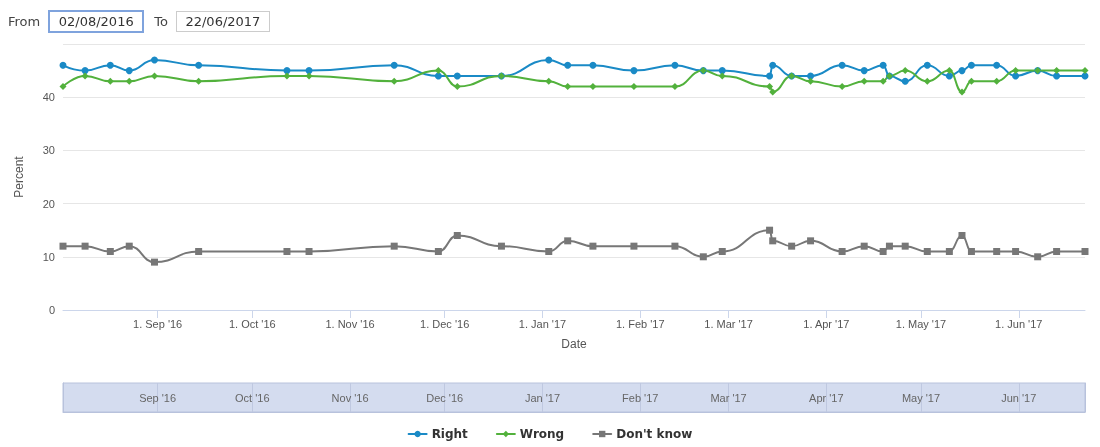  I want to click on legend-label: Wrong, so click(542, 434).